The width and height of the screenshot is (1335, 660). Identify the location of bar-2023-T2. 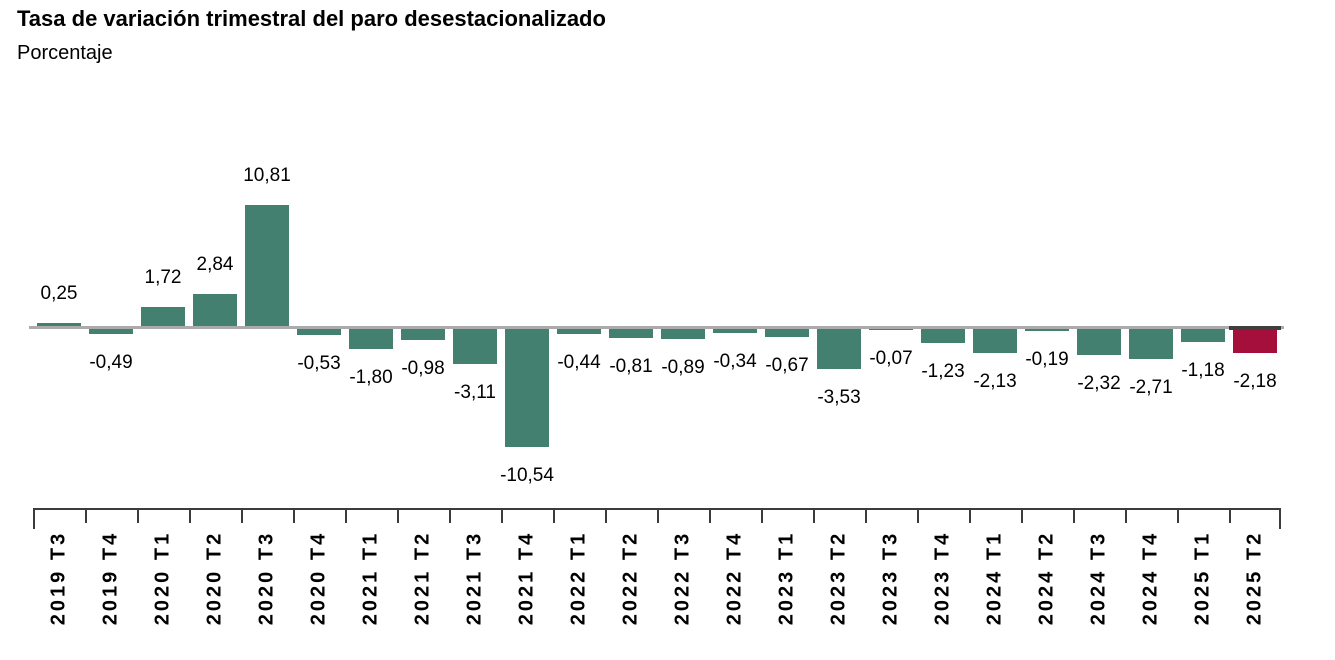
(839, 349).